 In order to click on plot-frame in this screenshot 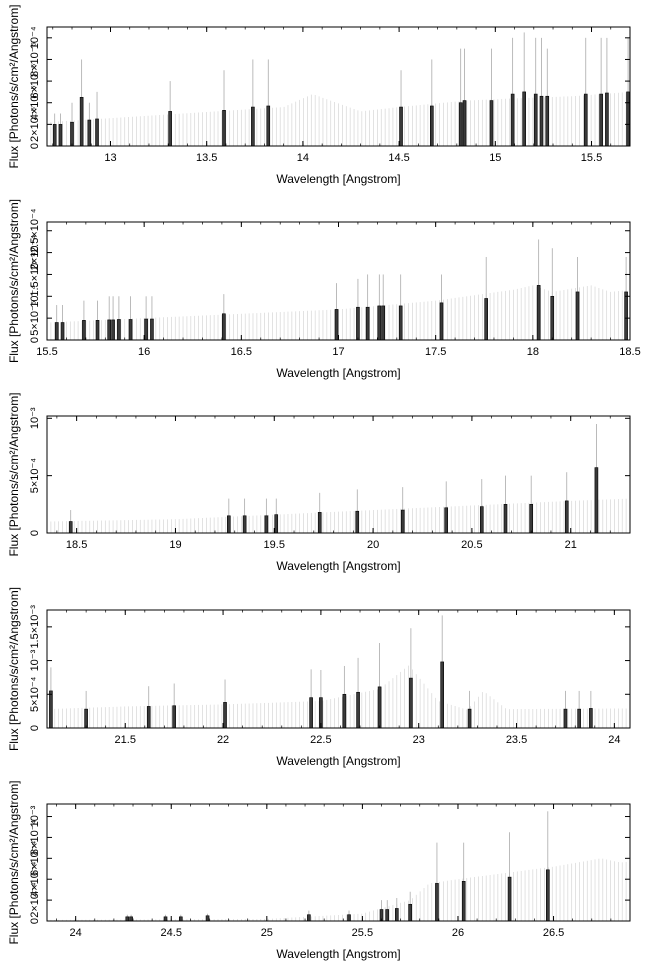, I will do `click(338, 669)`.